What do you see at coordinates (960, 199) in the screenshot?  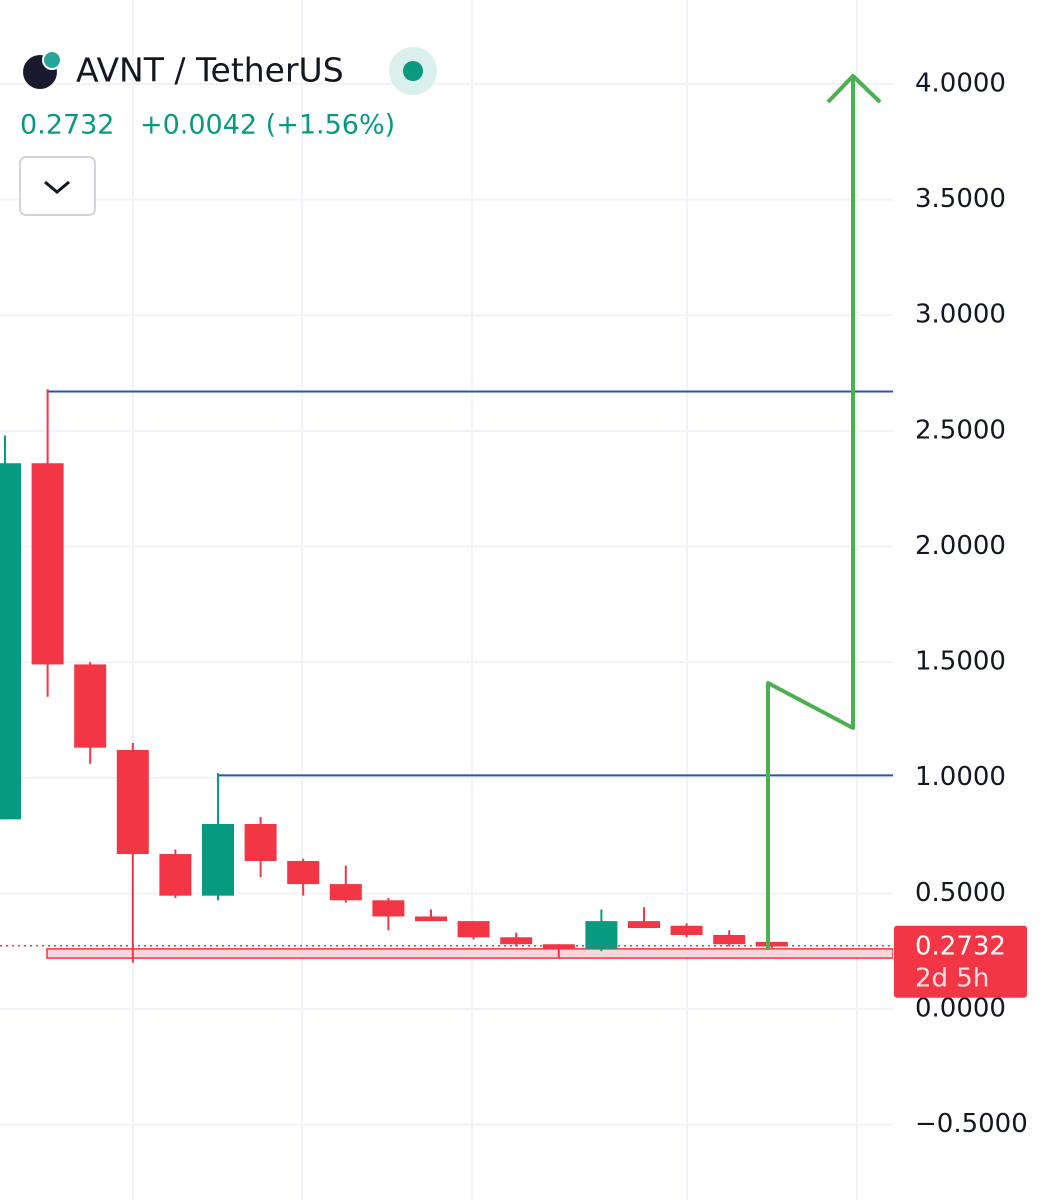 I see `y-tick-label: 3.5000` at bounding box center [960, 199].